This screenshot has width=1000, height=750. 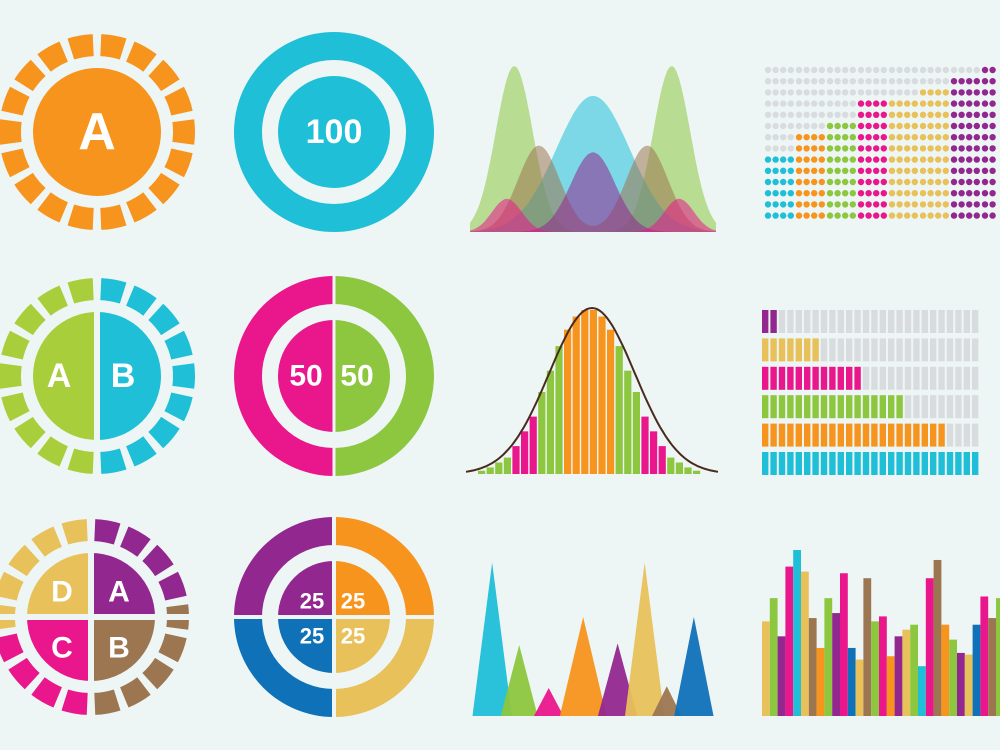 What do you see at coordinates (334, 132) in the screenshot?
I see `donut-gap-ring` at bounding box center [334, 132].